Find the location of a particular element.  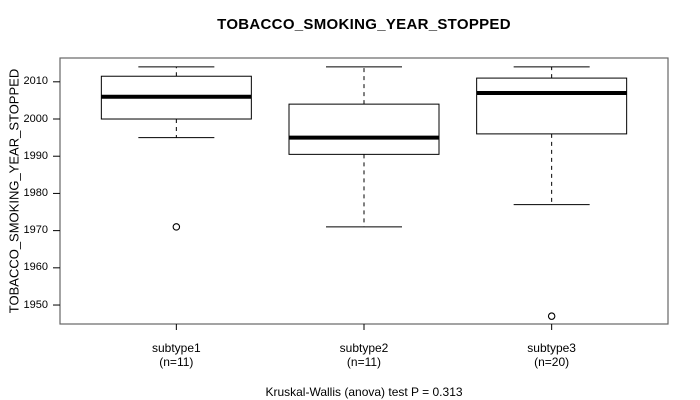

x-category-label-subtype1: subtype1 (n=11) is located at coordinates (176, 355).